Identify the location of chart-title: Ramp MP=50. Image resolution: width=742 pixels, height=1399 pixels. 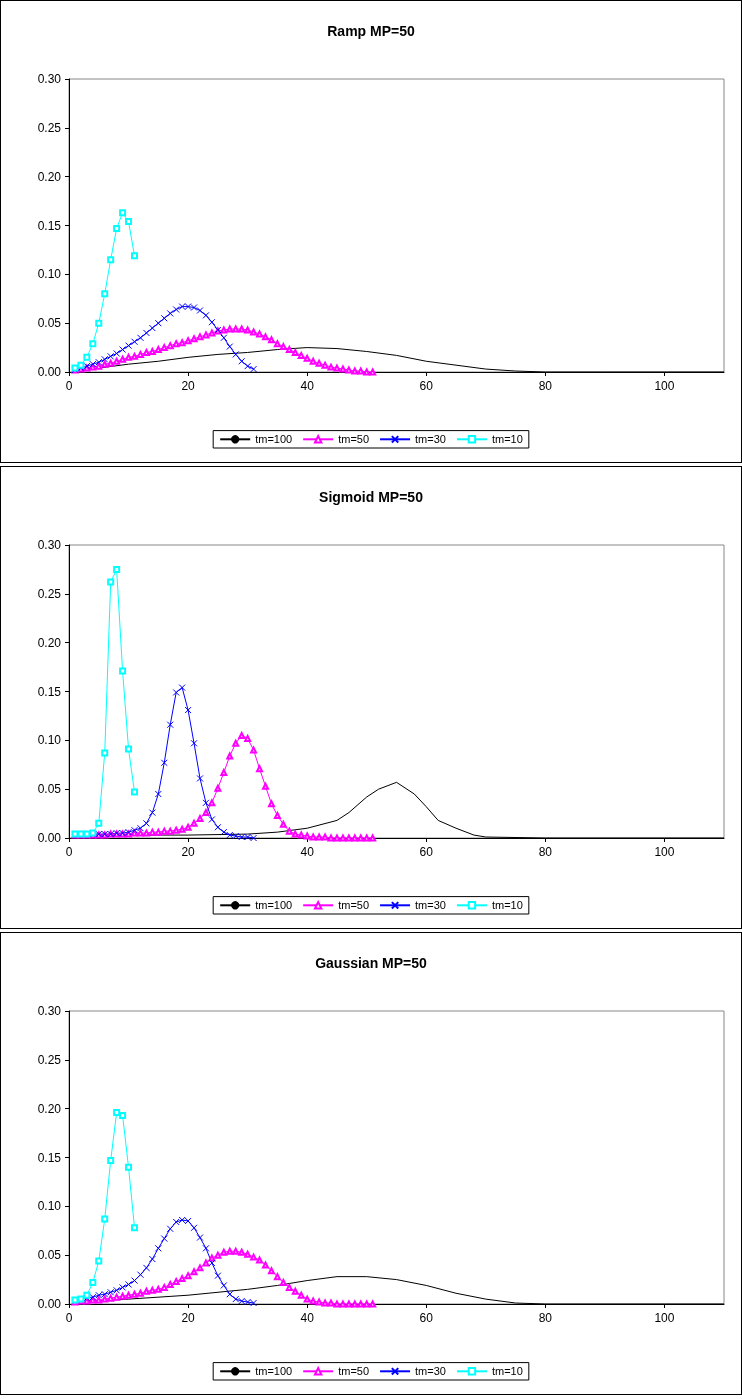
(371, 31).